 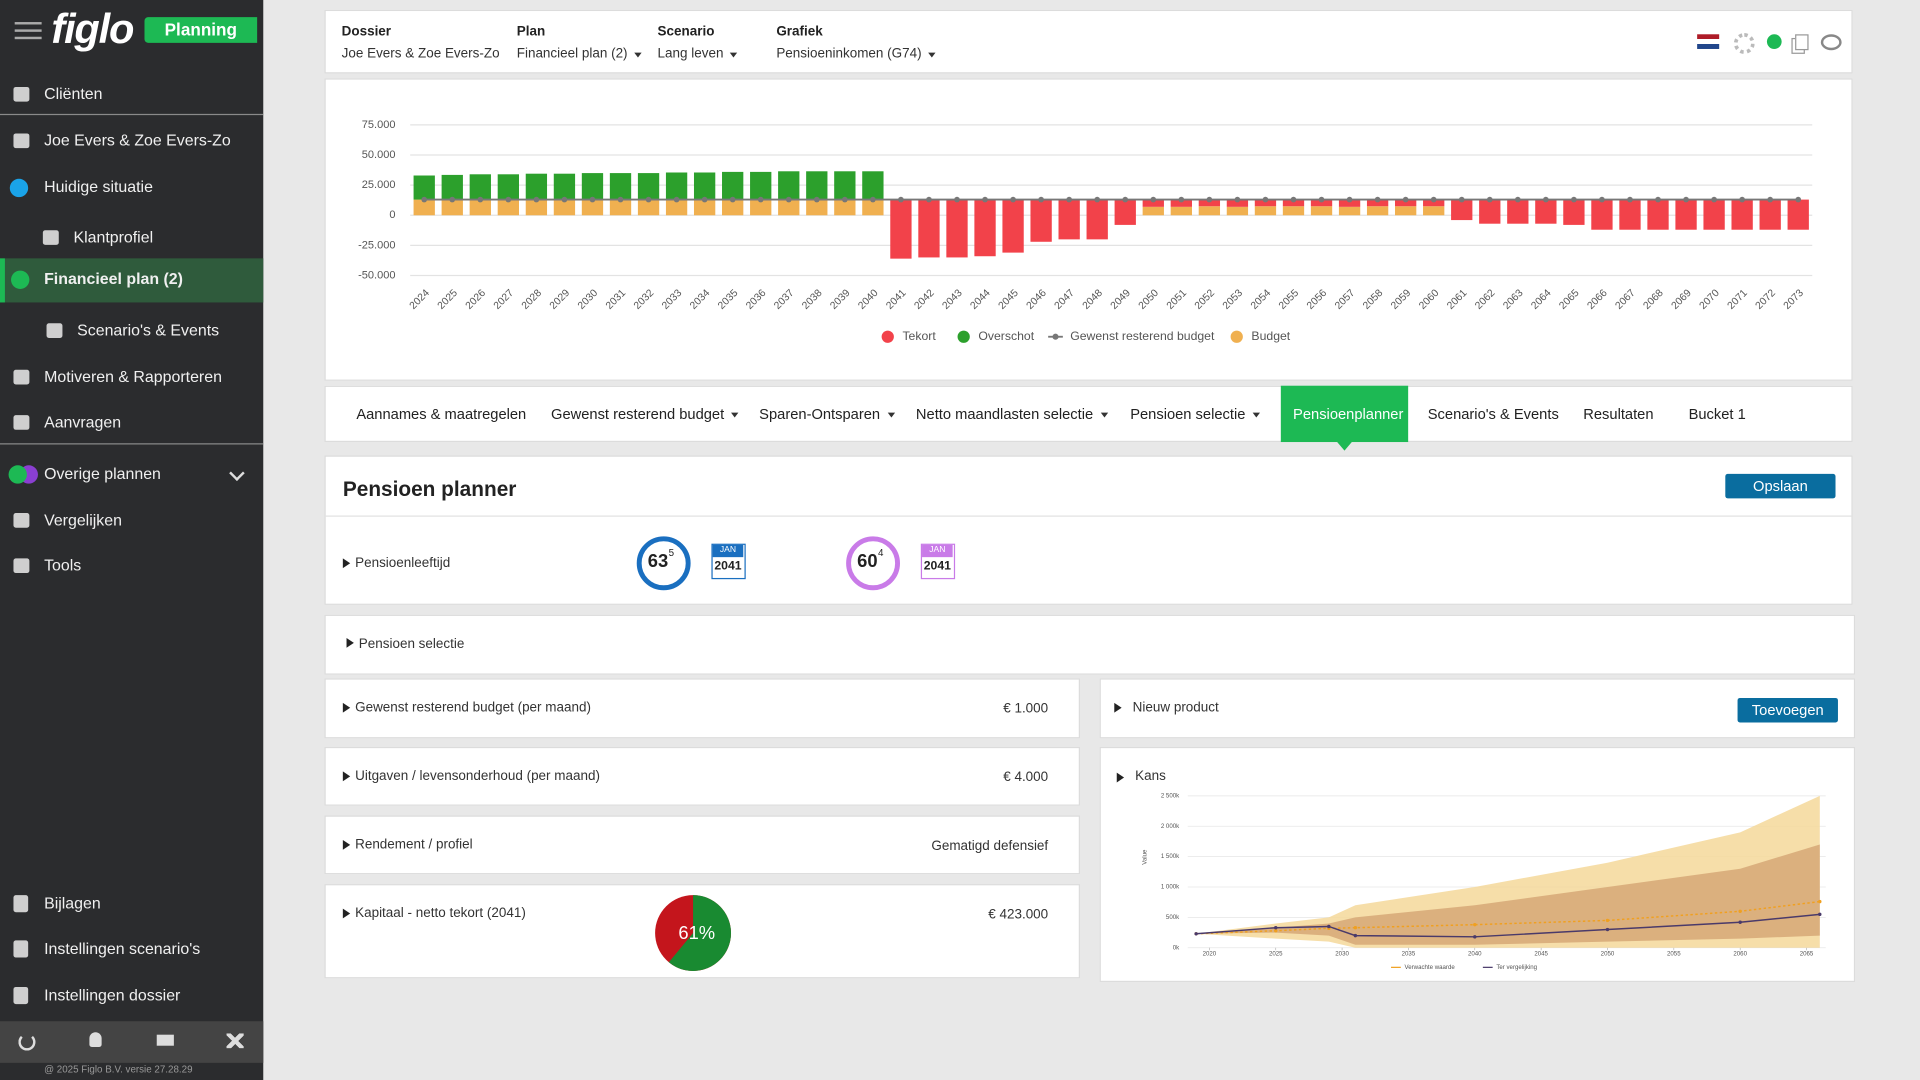 What do you see at coordinates (420, 54) in the screenshot?
I see `field-value: Joe Evers & Zoe Evers-Zo` at bounding box center [420, 54].